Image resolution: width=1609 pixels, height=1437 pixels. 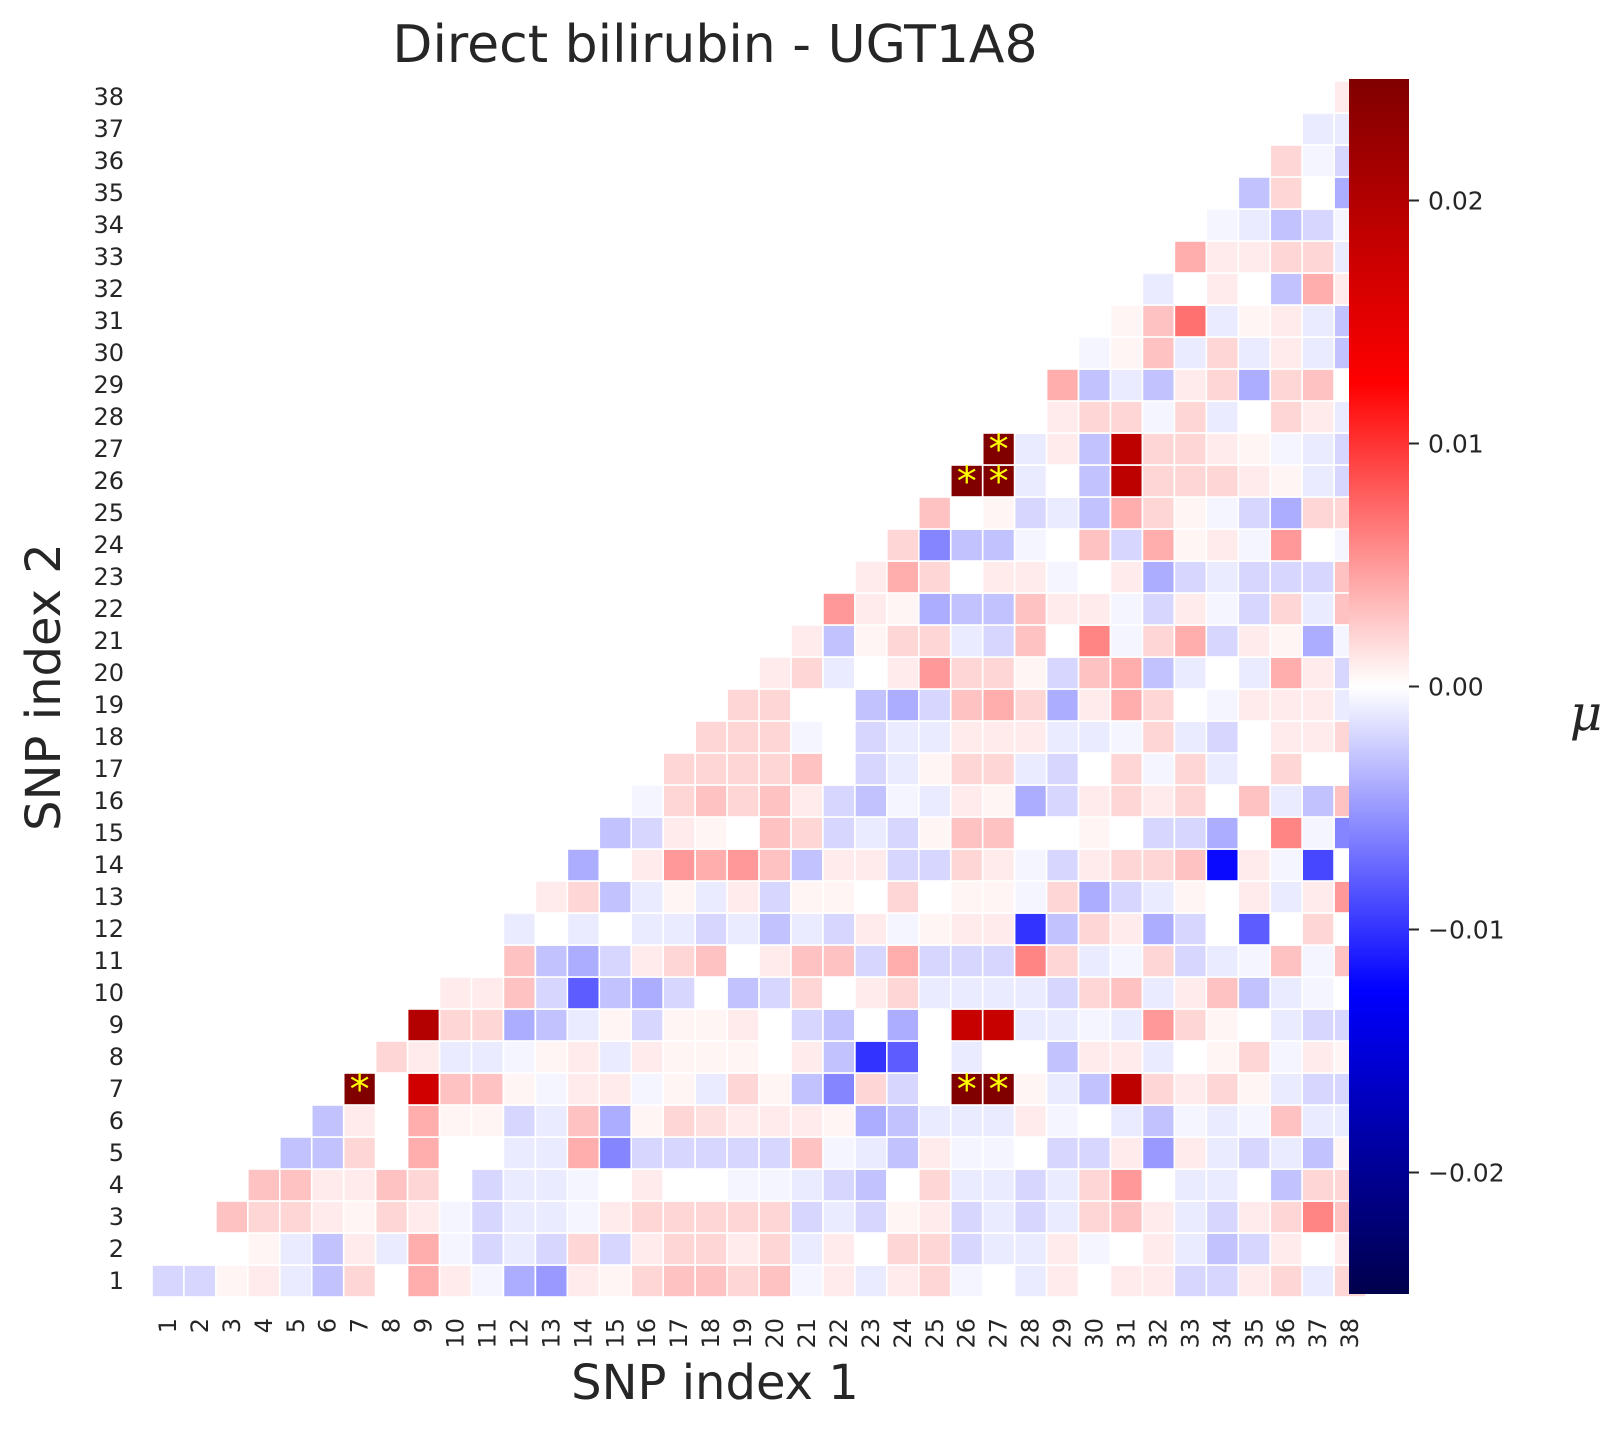 I want to click on x-axis-label: SNP index 1, so click(x=715, y=1383).